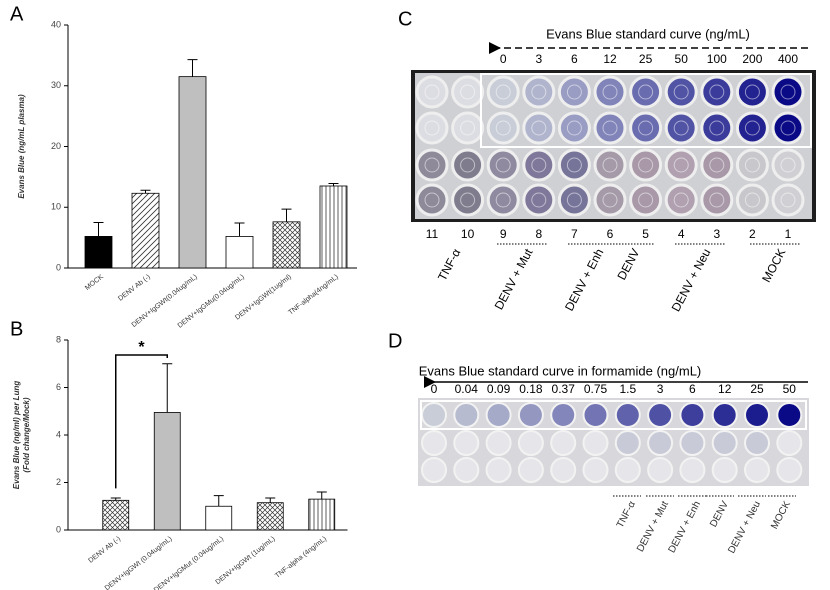  I want to click on plate-title: Evans Blue standard curve (ng/mL), so click(648, 33).